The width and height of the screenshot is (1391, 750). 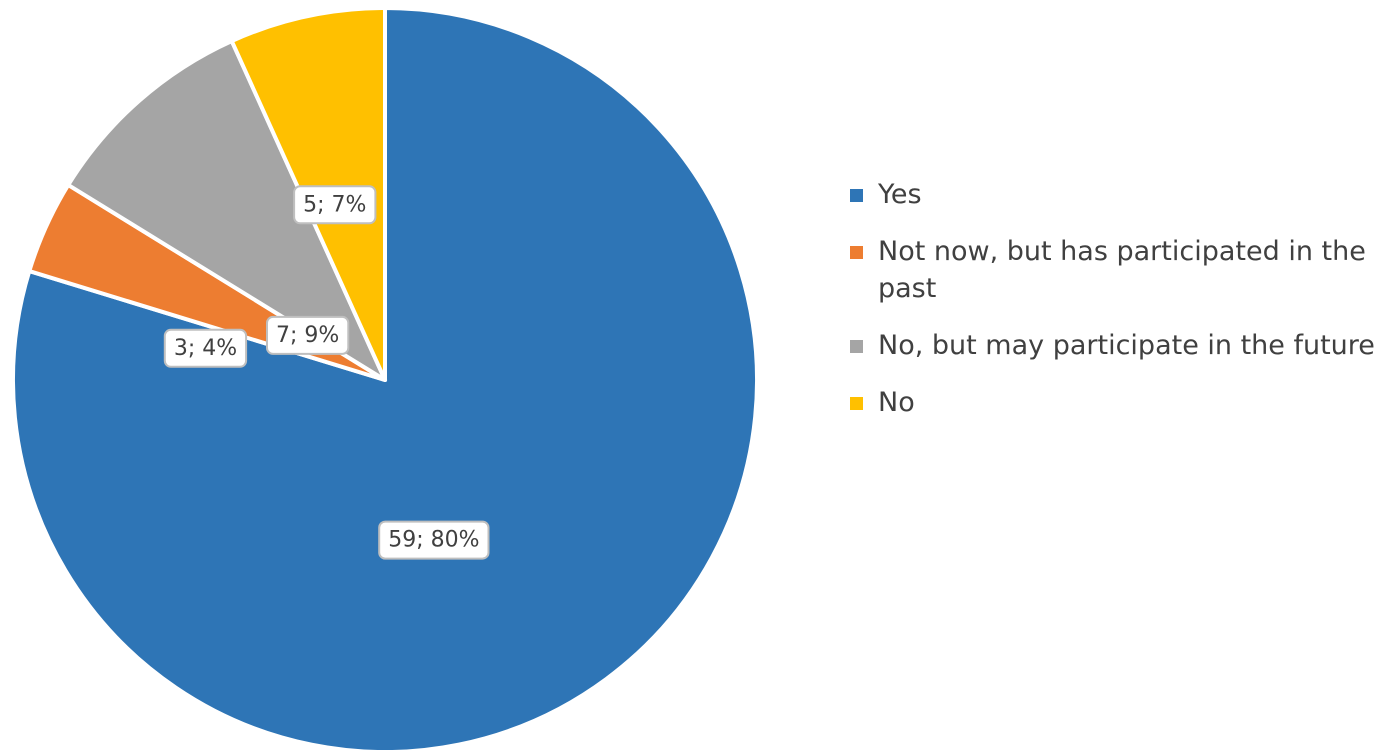 What do you see at coordinates (1126, 345) in the screenshot?
I see `legend-label-maybe-future: No, but may participate in the future` at bounding box center [1126, 345].